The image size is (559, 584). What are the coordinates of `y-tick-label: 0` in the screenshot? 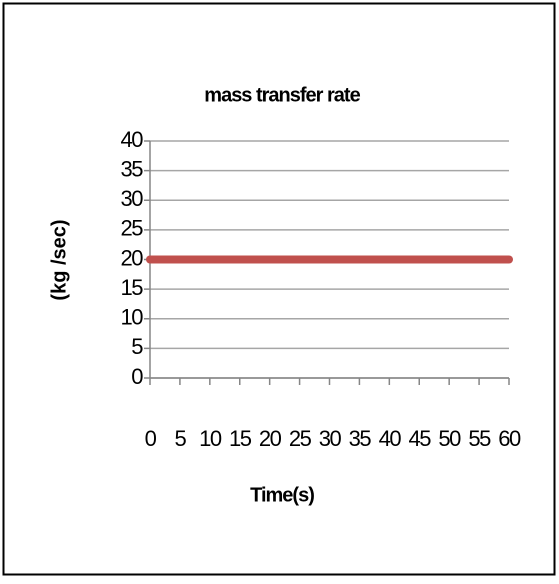 It's located at (137, 376).